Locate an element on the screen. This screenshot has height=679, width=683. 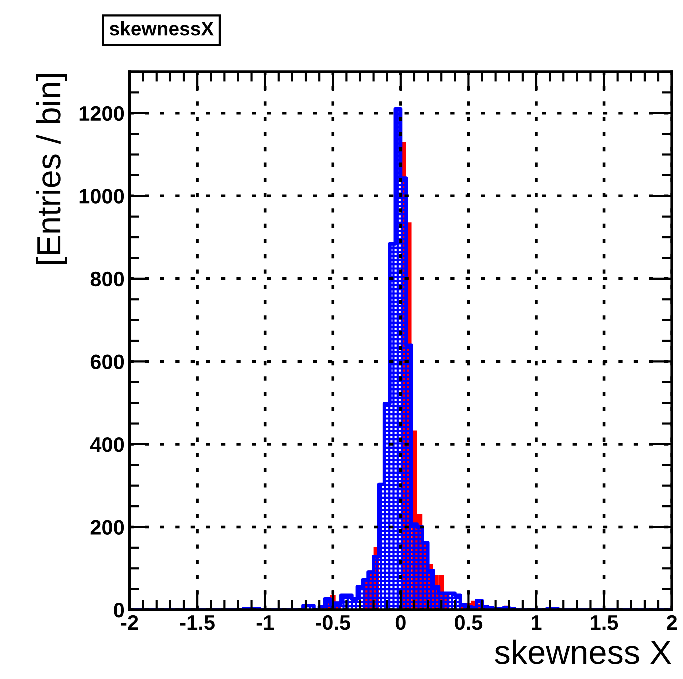
x-tick-label: -1 is located at coordinates (265, 623).